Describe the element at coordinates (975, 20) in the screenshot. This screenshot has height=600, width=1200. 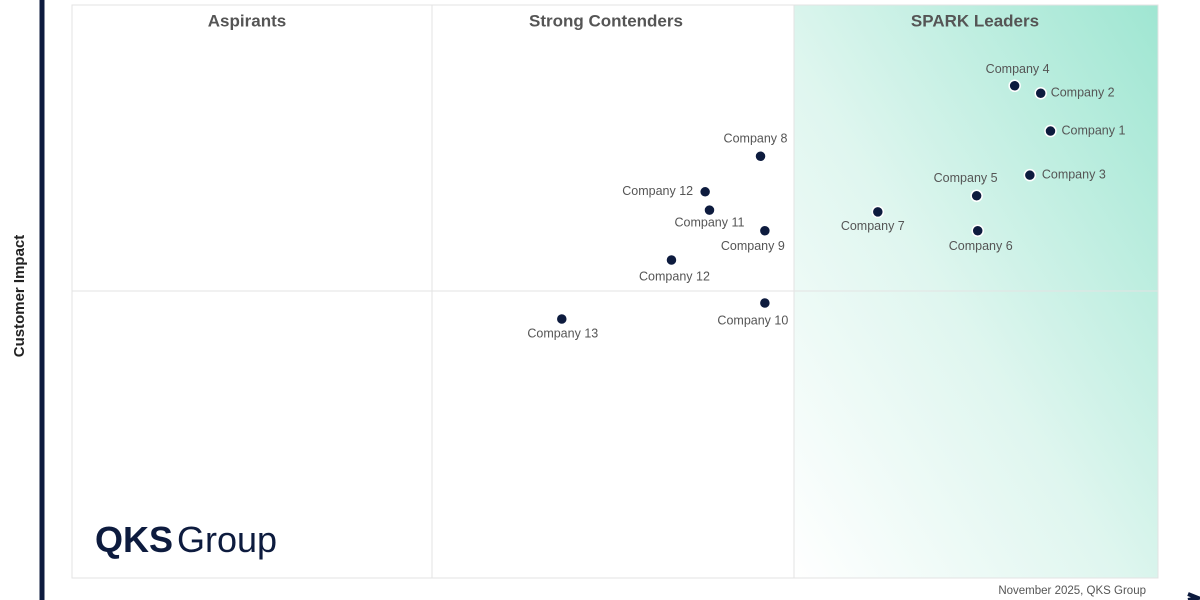
I see `quadrant-title: SPARK Leaders` at that location.